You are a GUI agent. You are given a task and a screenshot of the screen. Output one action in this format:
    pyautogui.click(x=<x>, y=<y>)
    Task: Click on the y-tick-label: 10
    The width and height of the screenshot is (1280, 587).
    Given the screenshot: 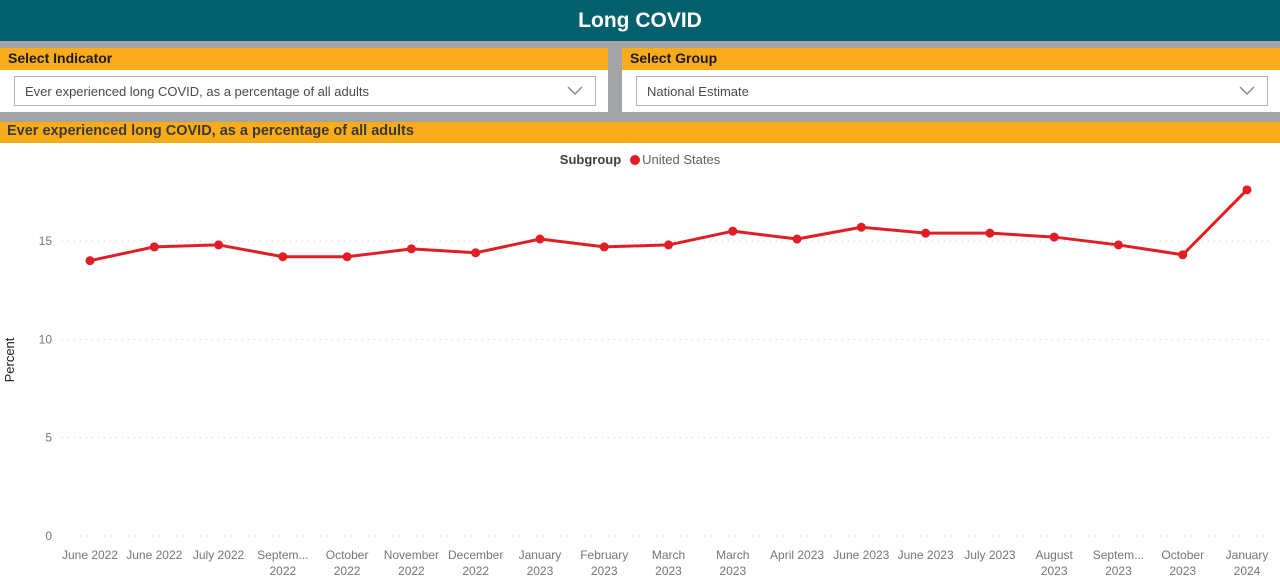 What is the action you would take?
    pyautogui.click(x=46, y=339)
    